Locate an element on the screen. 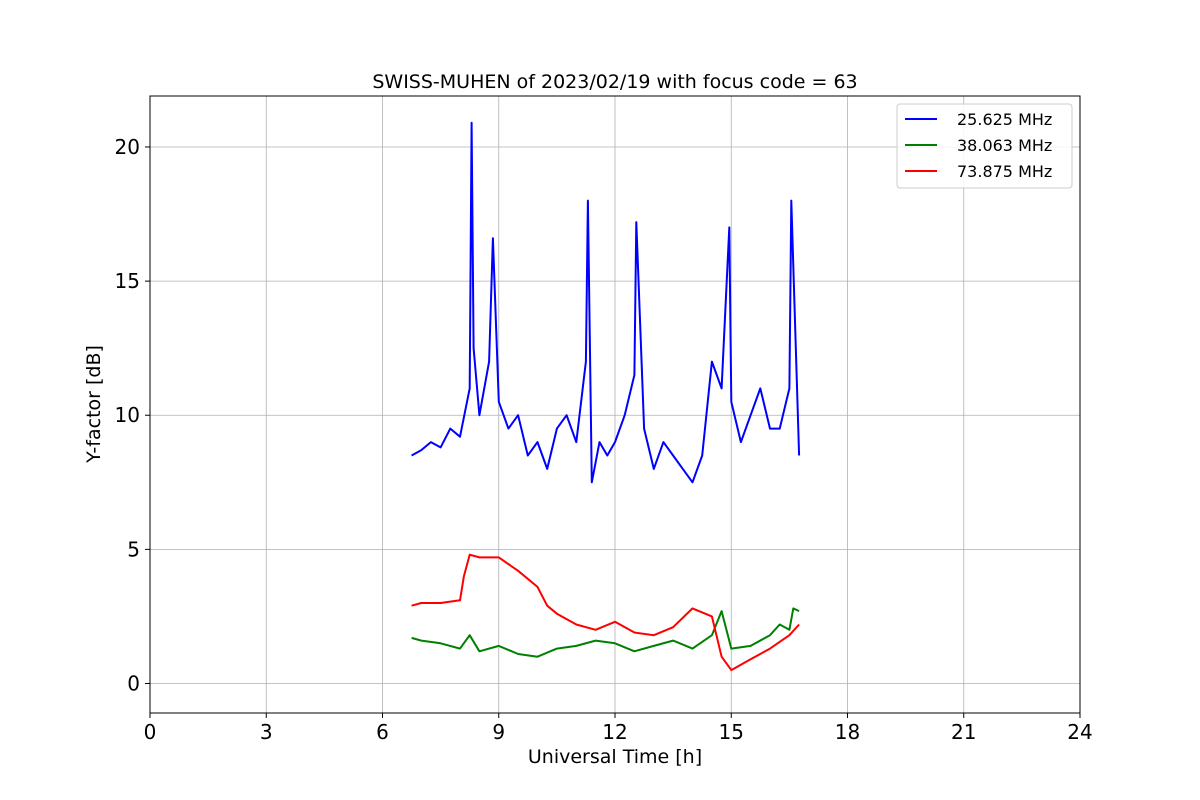 The height and width of the screenshot is (800, 1200). x-tick-label: 15 is located at coordinates (731, 732).